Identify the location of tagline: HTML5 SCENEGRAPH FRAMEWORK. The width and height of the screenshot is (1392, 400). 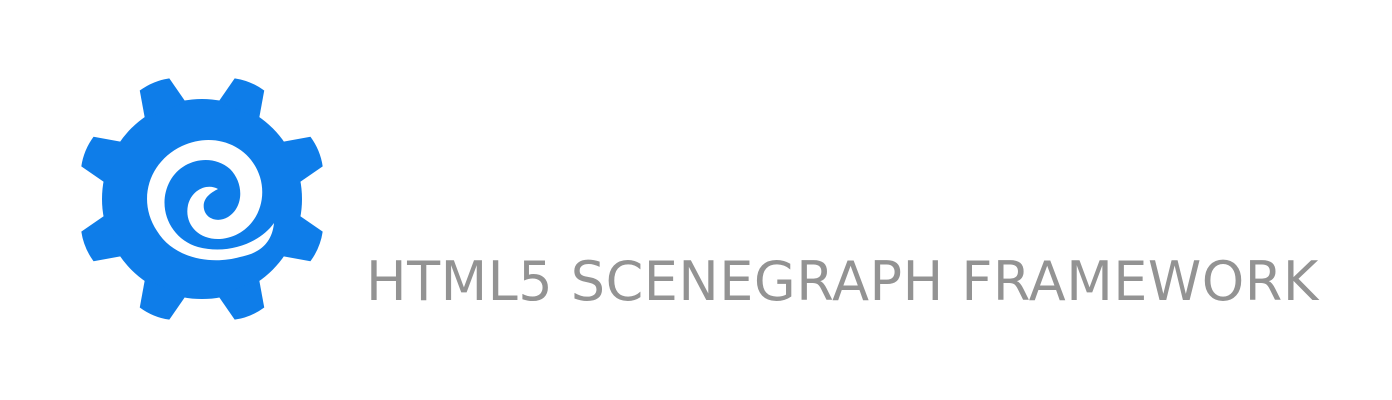
(842, 281).